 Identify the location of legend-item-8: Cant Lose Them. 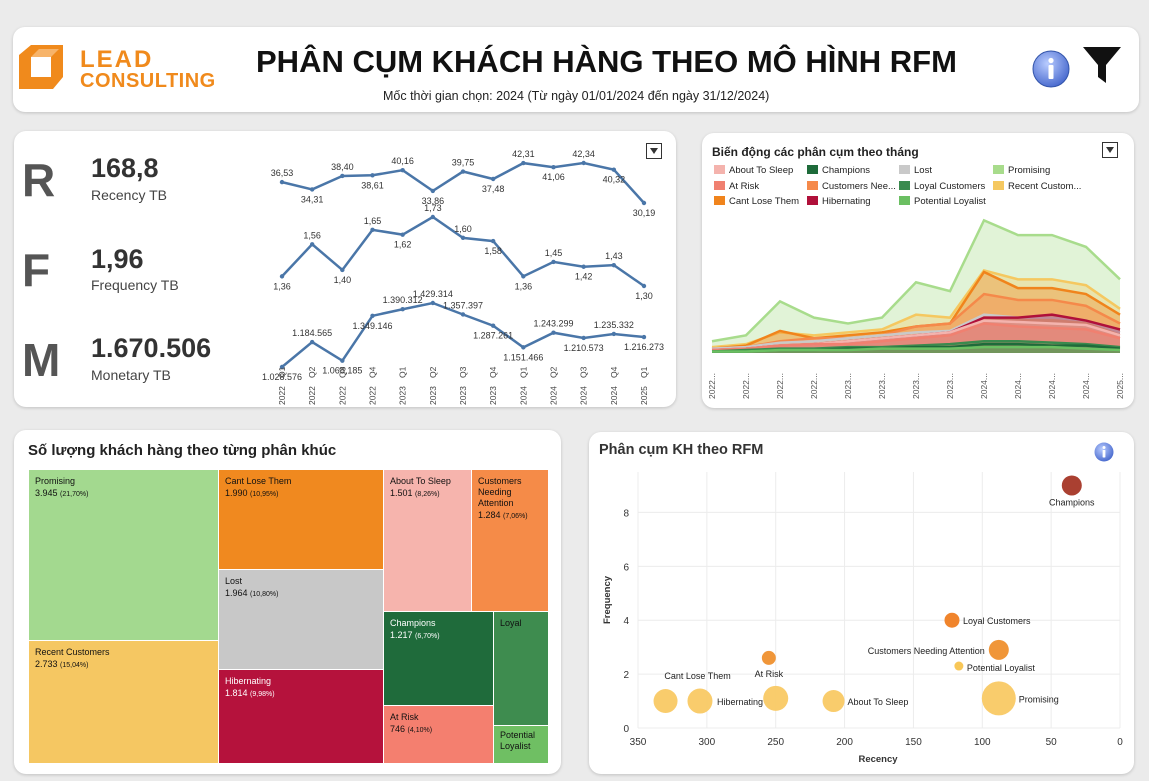
(756, 201).